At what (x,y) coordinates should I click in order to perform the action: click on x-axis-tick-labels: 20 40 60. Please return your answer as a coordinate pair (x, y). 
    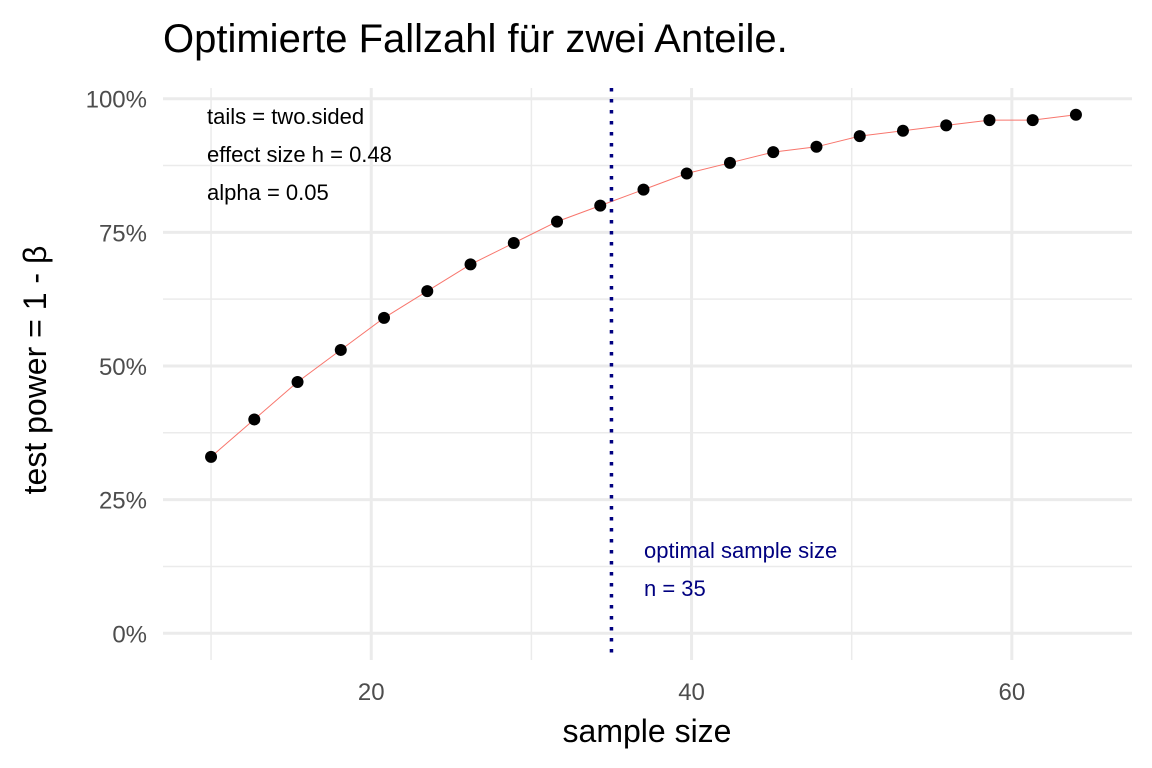
    Looking at the image, I should click on (691, 692).